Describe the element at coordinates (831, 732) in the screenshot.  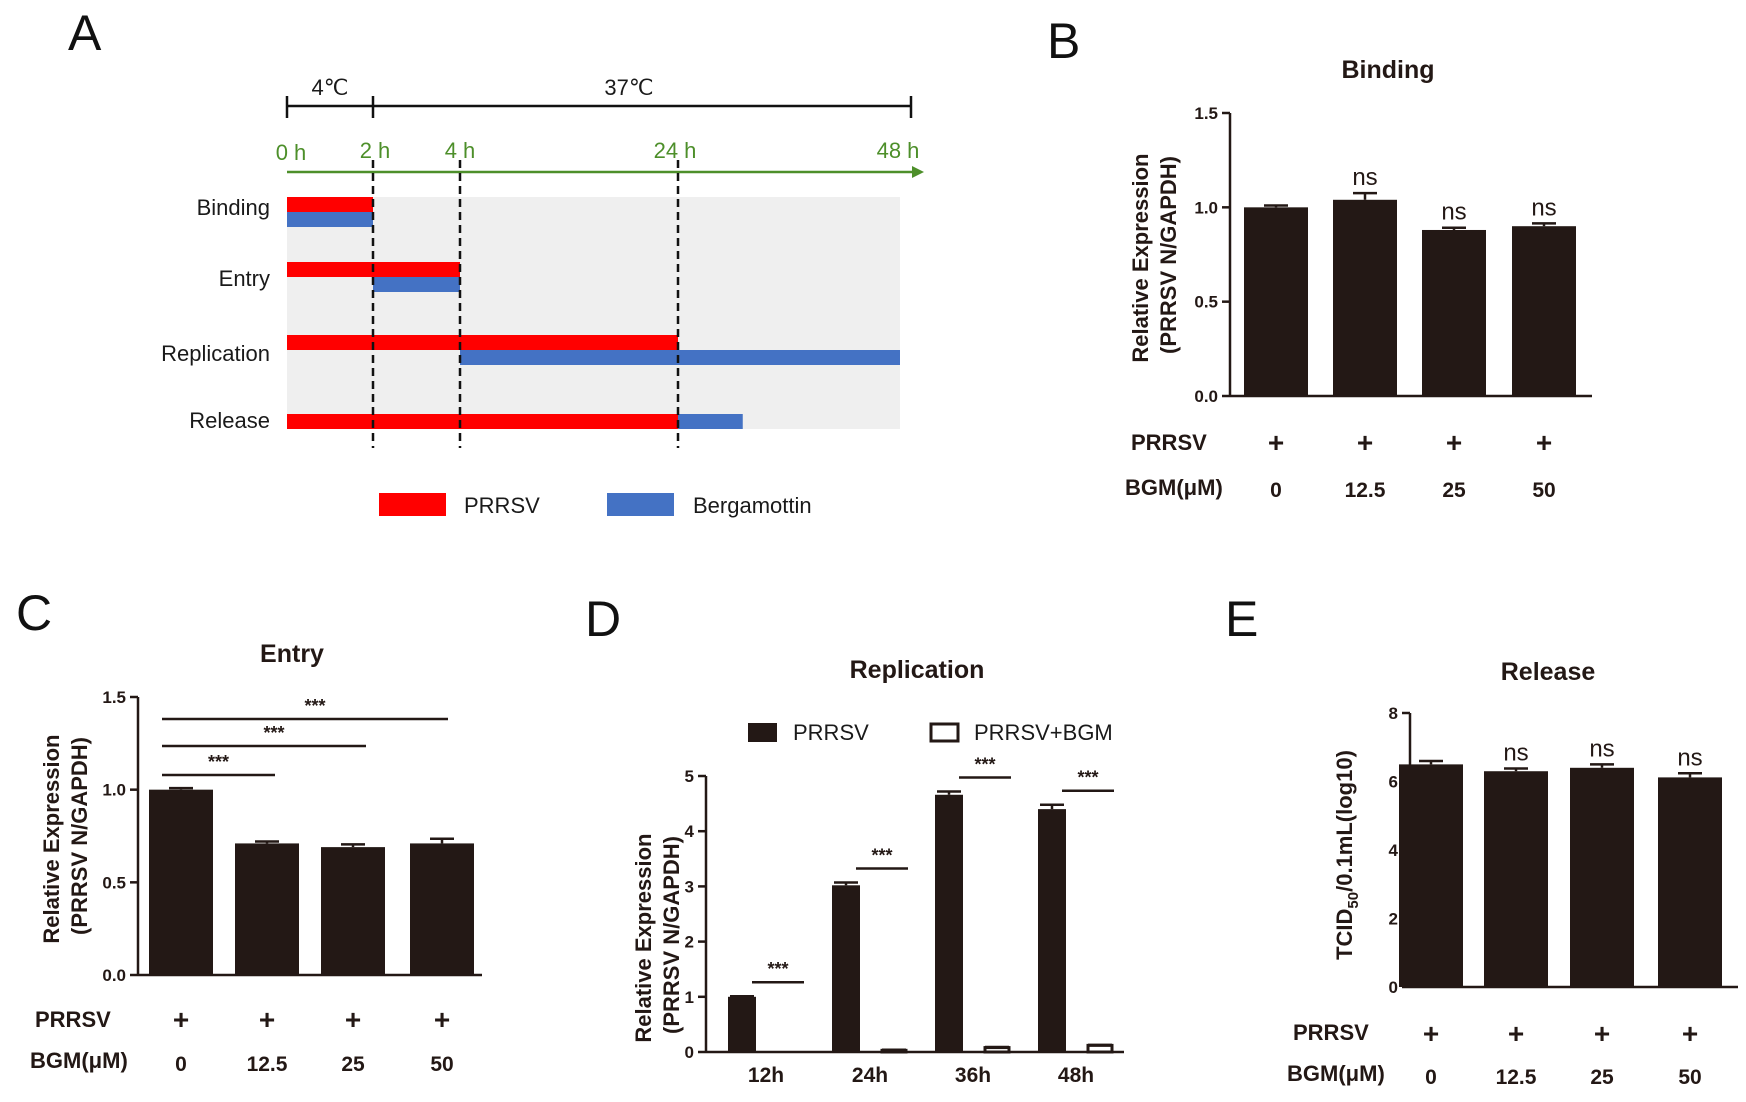
I see `legend-label-prrsv: PRRSV` at that location.